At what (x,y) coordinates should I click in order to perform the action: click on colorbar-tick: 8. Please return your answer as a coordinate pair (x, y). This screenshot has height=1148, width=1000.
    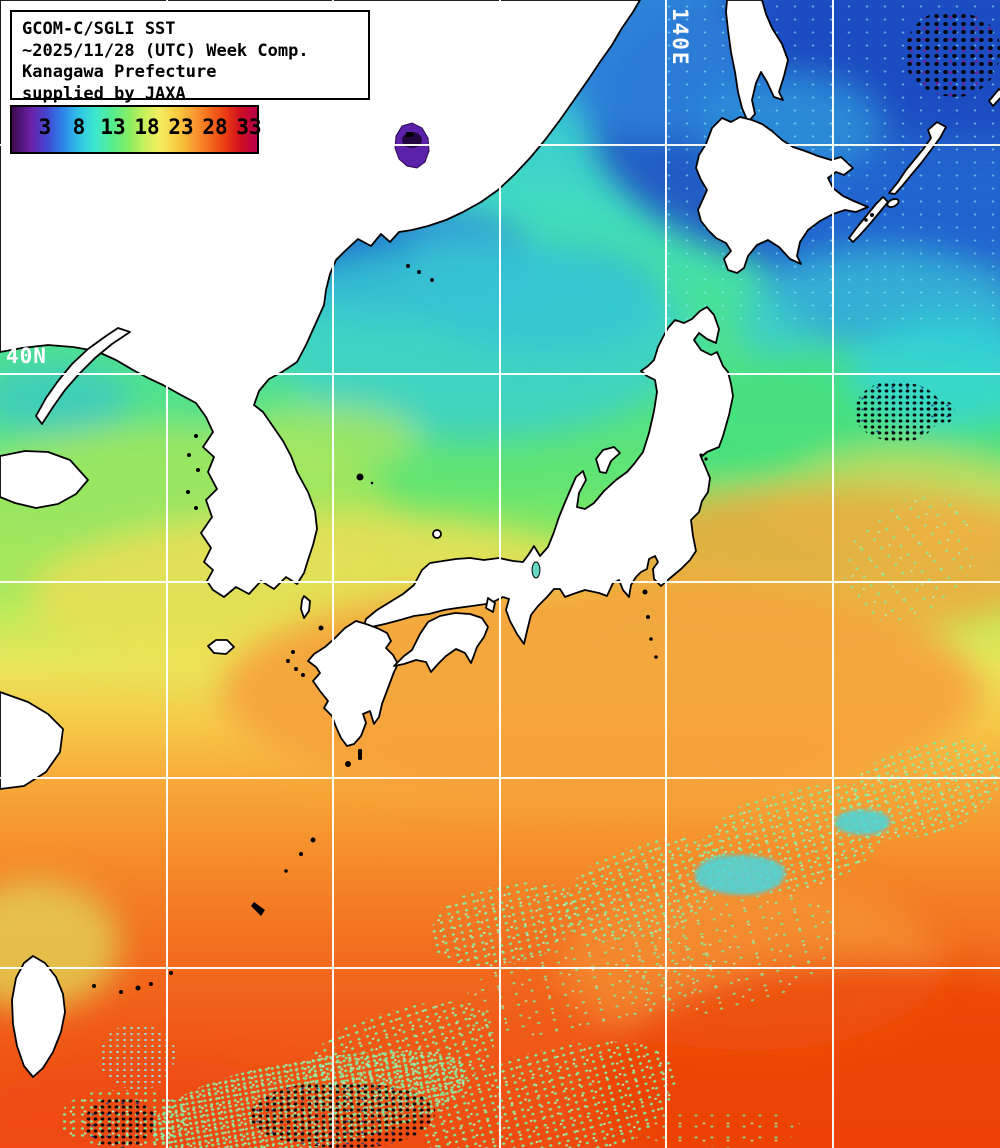
    Looking at the image, I should click on (79, 127).